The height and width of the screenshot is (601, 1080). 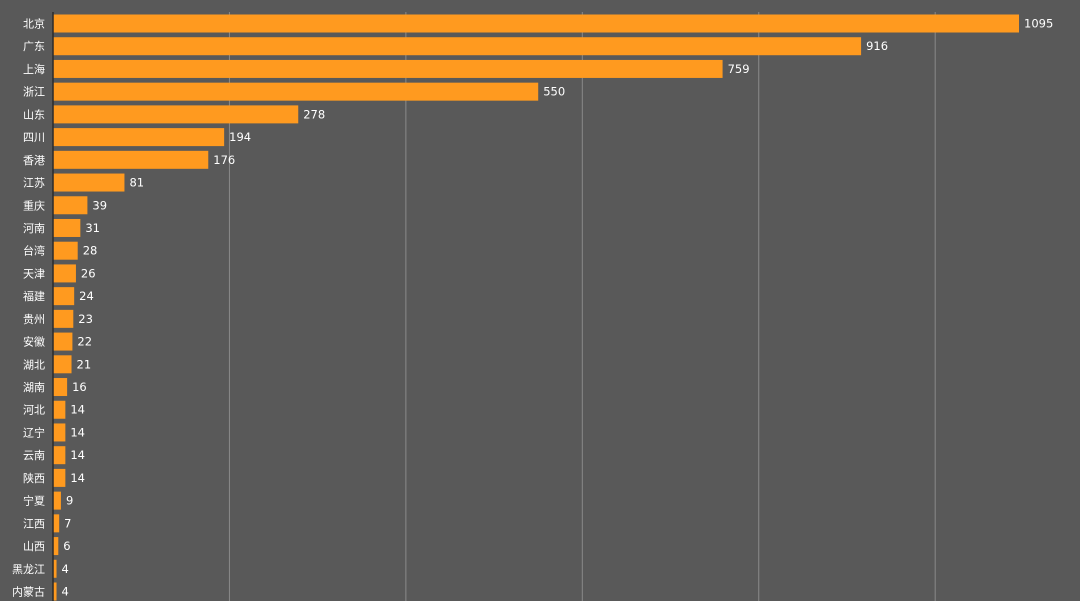 What do you see at coordinates (34, 160) in the screenshot?
I see `category-label: 香港` at bounding box center [34, 160].